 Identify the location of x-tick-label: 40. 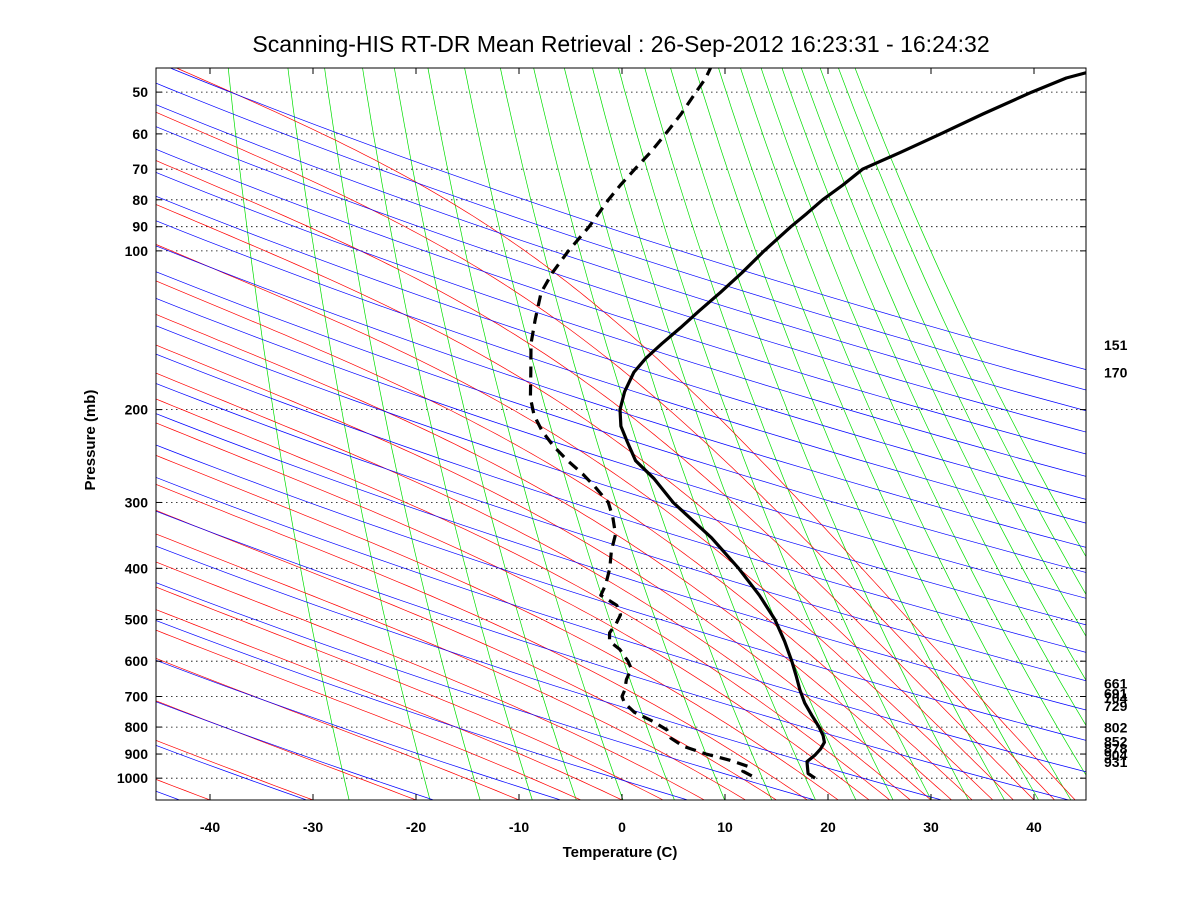
(1034, 827).